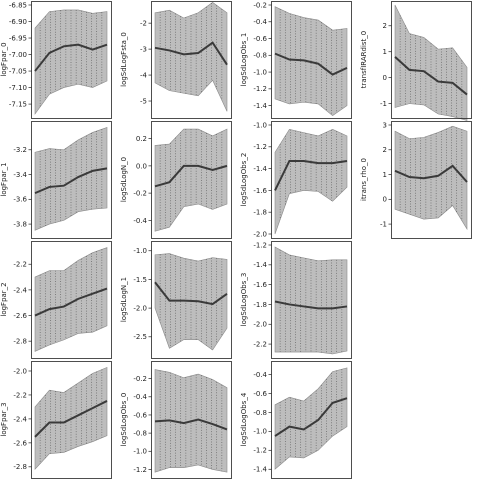 The image size is (480, 485). I want to click on y-axis-label: transfIRARdist_0, so click(364, 60).